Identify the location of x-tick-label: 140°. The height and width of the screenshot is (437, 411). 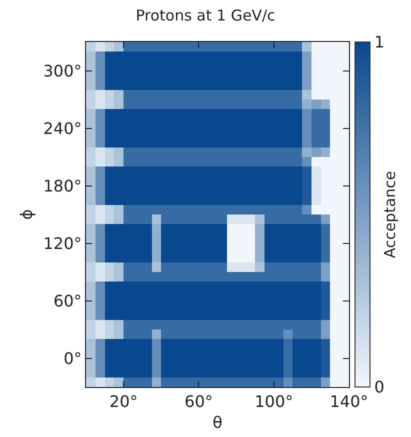
(349, 402).